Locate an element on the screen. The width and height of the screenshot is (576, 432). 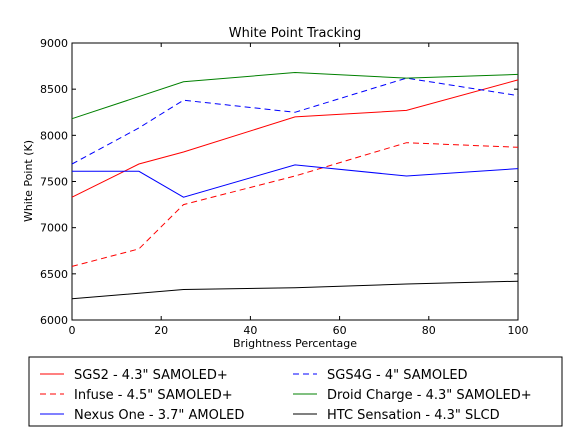
chart-title: White Point Tracking is located at coordinates (295, 33).